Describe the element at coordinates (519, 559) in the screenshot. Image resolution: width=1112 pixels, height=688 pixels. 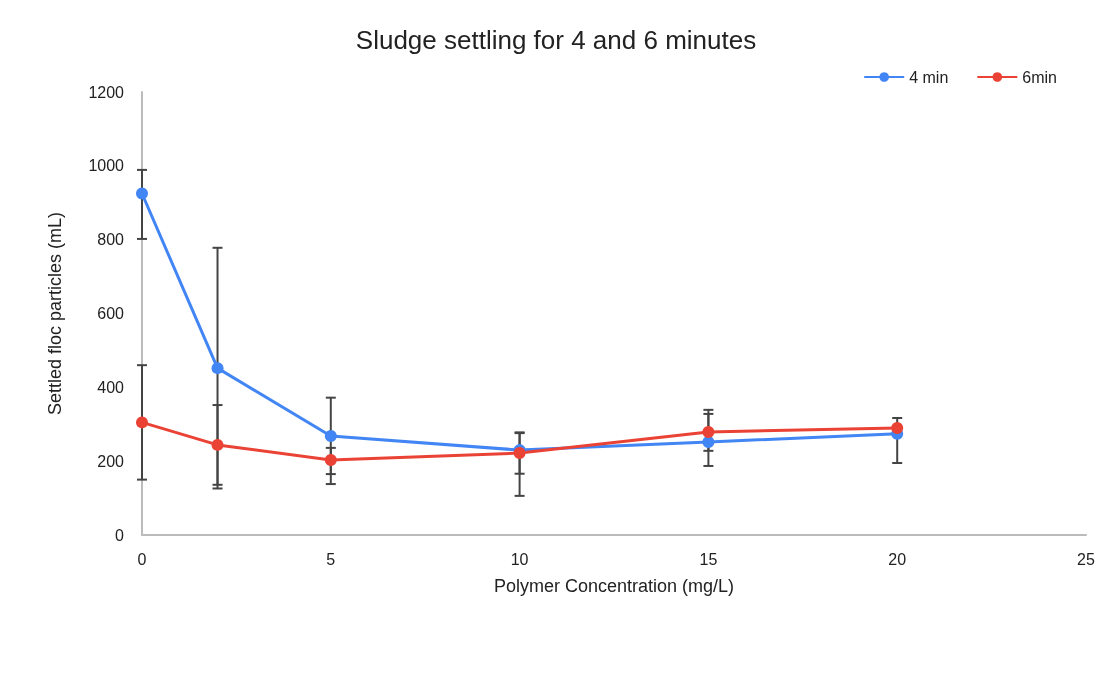
I see `x-tick-label: 10` at that location.